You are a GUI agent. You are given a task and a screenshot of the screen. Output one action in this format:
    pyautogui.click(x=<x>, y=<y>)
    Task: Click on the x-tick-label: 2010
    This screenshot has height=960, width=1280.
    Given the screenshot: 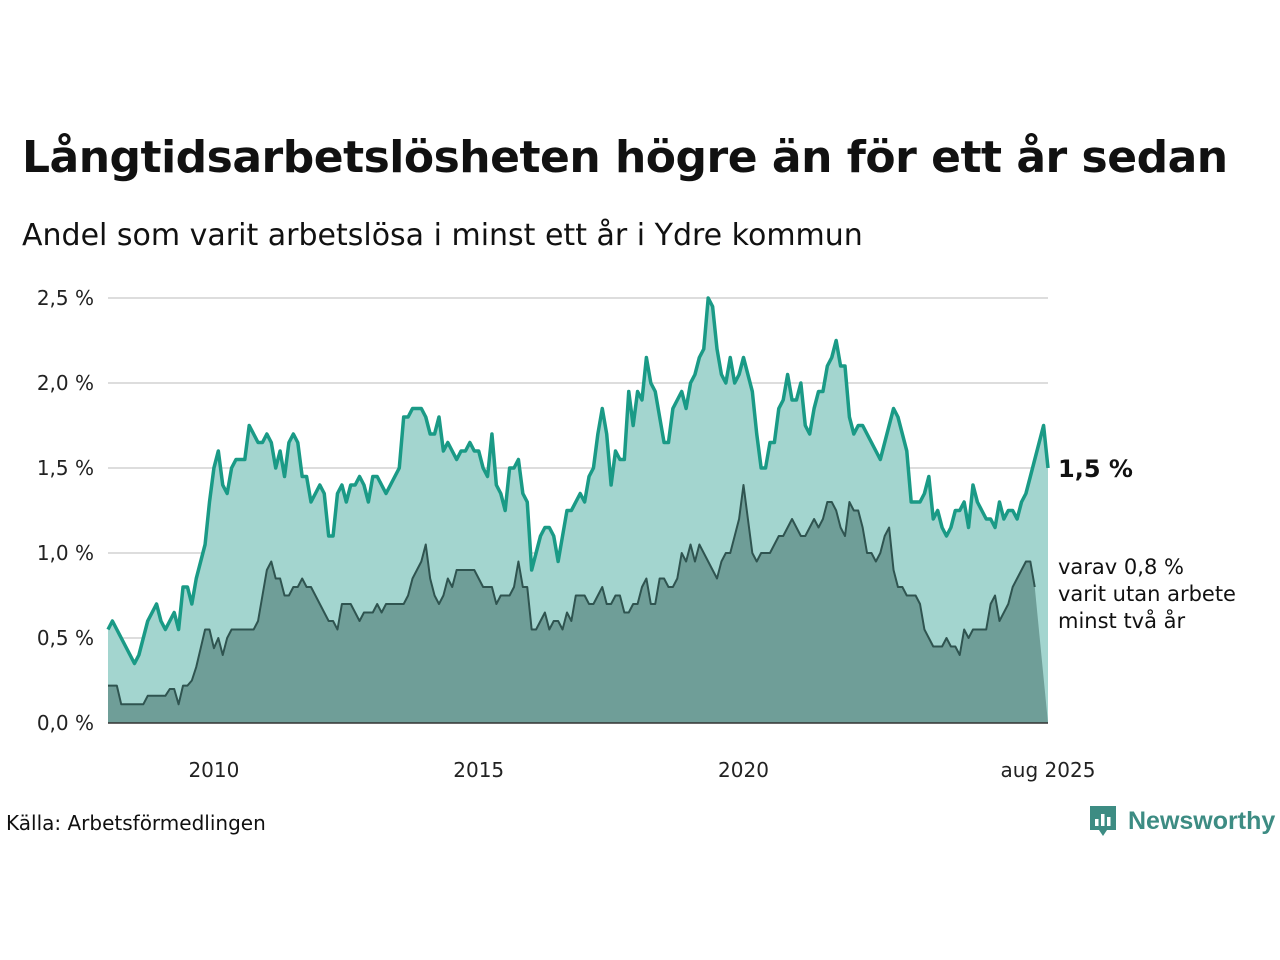 What is the action you would take?
    pyautogui.click(x=213, y=770)
    